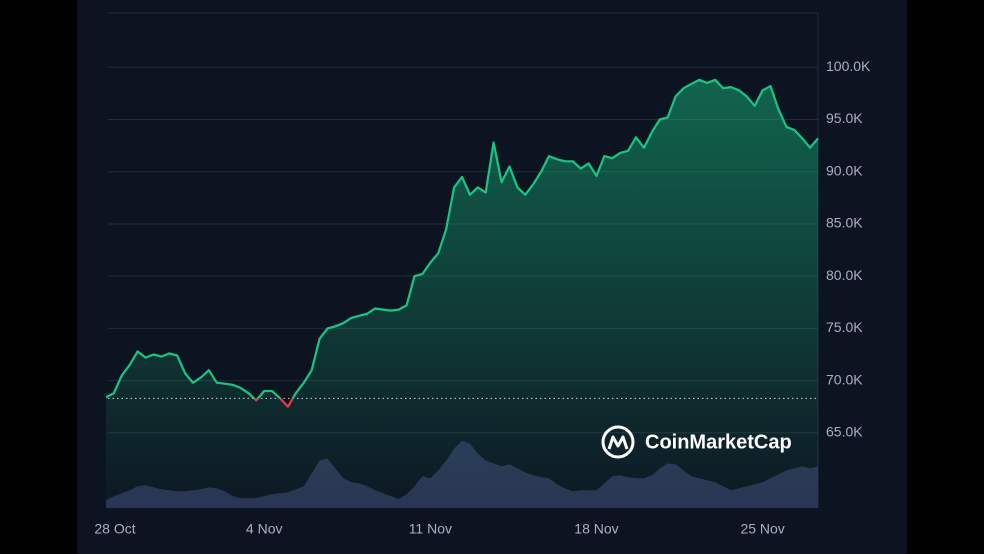 The height and width of the screenshot is (554, 984). Describe the element at coordinates (844, 223) in the screenshot. I see `y-tick-label: 85.0K` at that location.